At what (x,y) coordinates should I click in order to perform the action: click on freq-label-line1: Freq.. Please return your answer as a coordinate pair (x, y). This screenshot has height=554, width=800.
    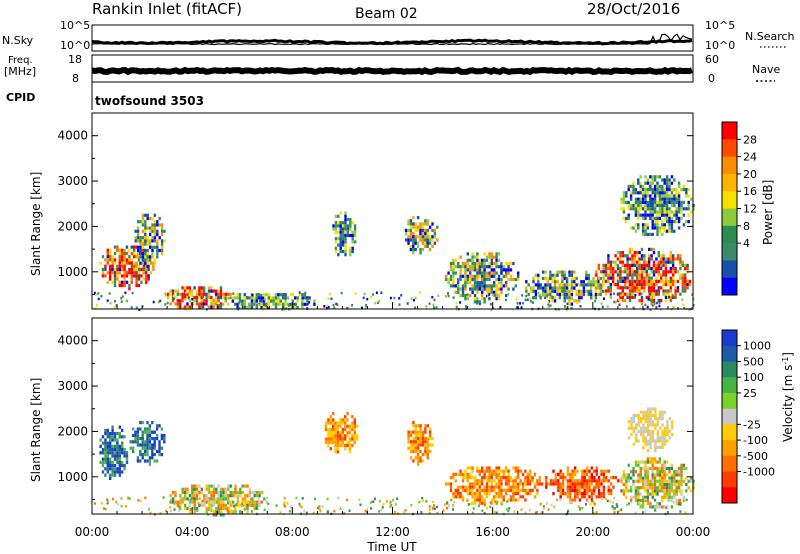
    Looking at the image, I should click on (20, 60).